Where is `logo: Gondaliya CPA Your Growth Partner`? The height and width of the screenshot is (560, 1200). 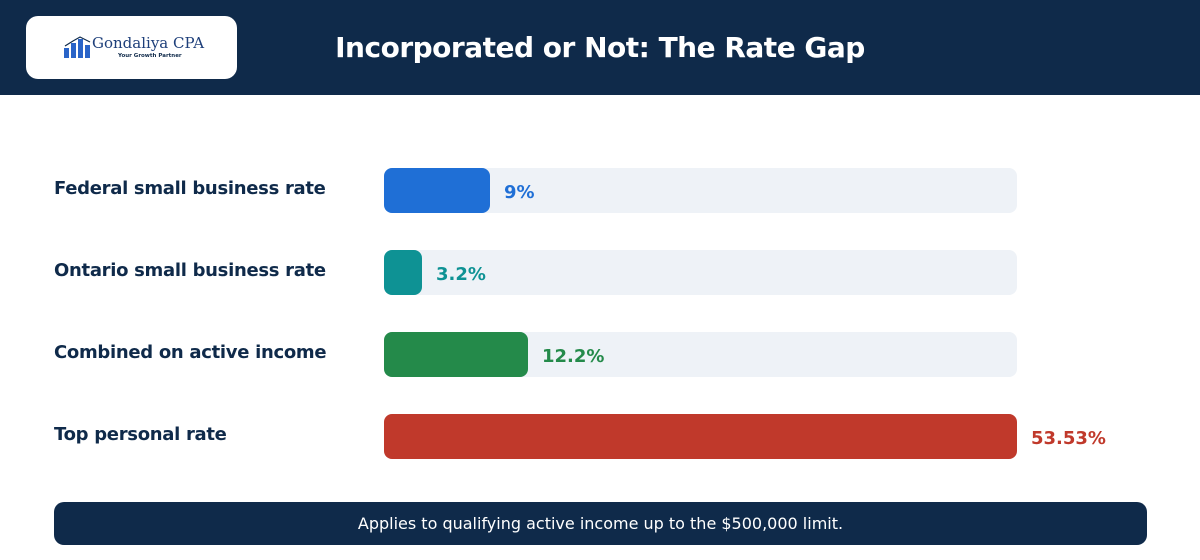
logo: Gondaliya CPA Your Growth Partner is located at coordinates (131, 47).